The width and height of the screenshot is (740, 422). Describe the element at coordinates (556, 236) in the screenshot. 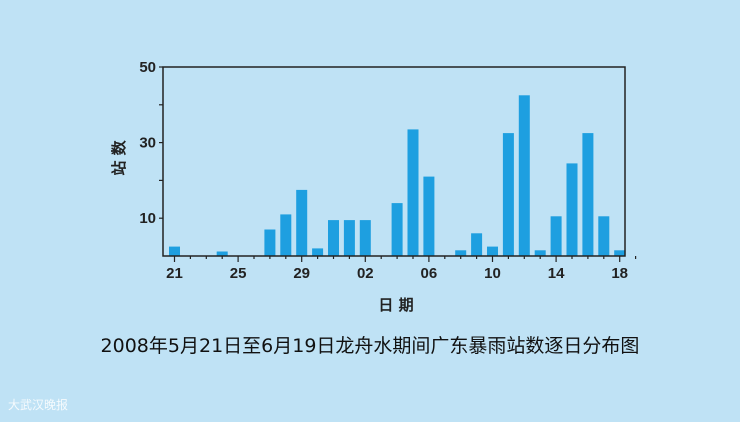

I see `bar-6/14` at that location.